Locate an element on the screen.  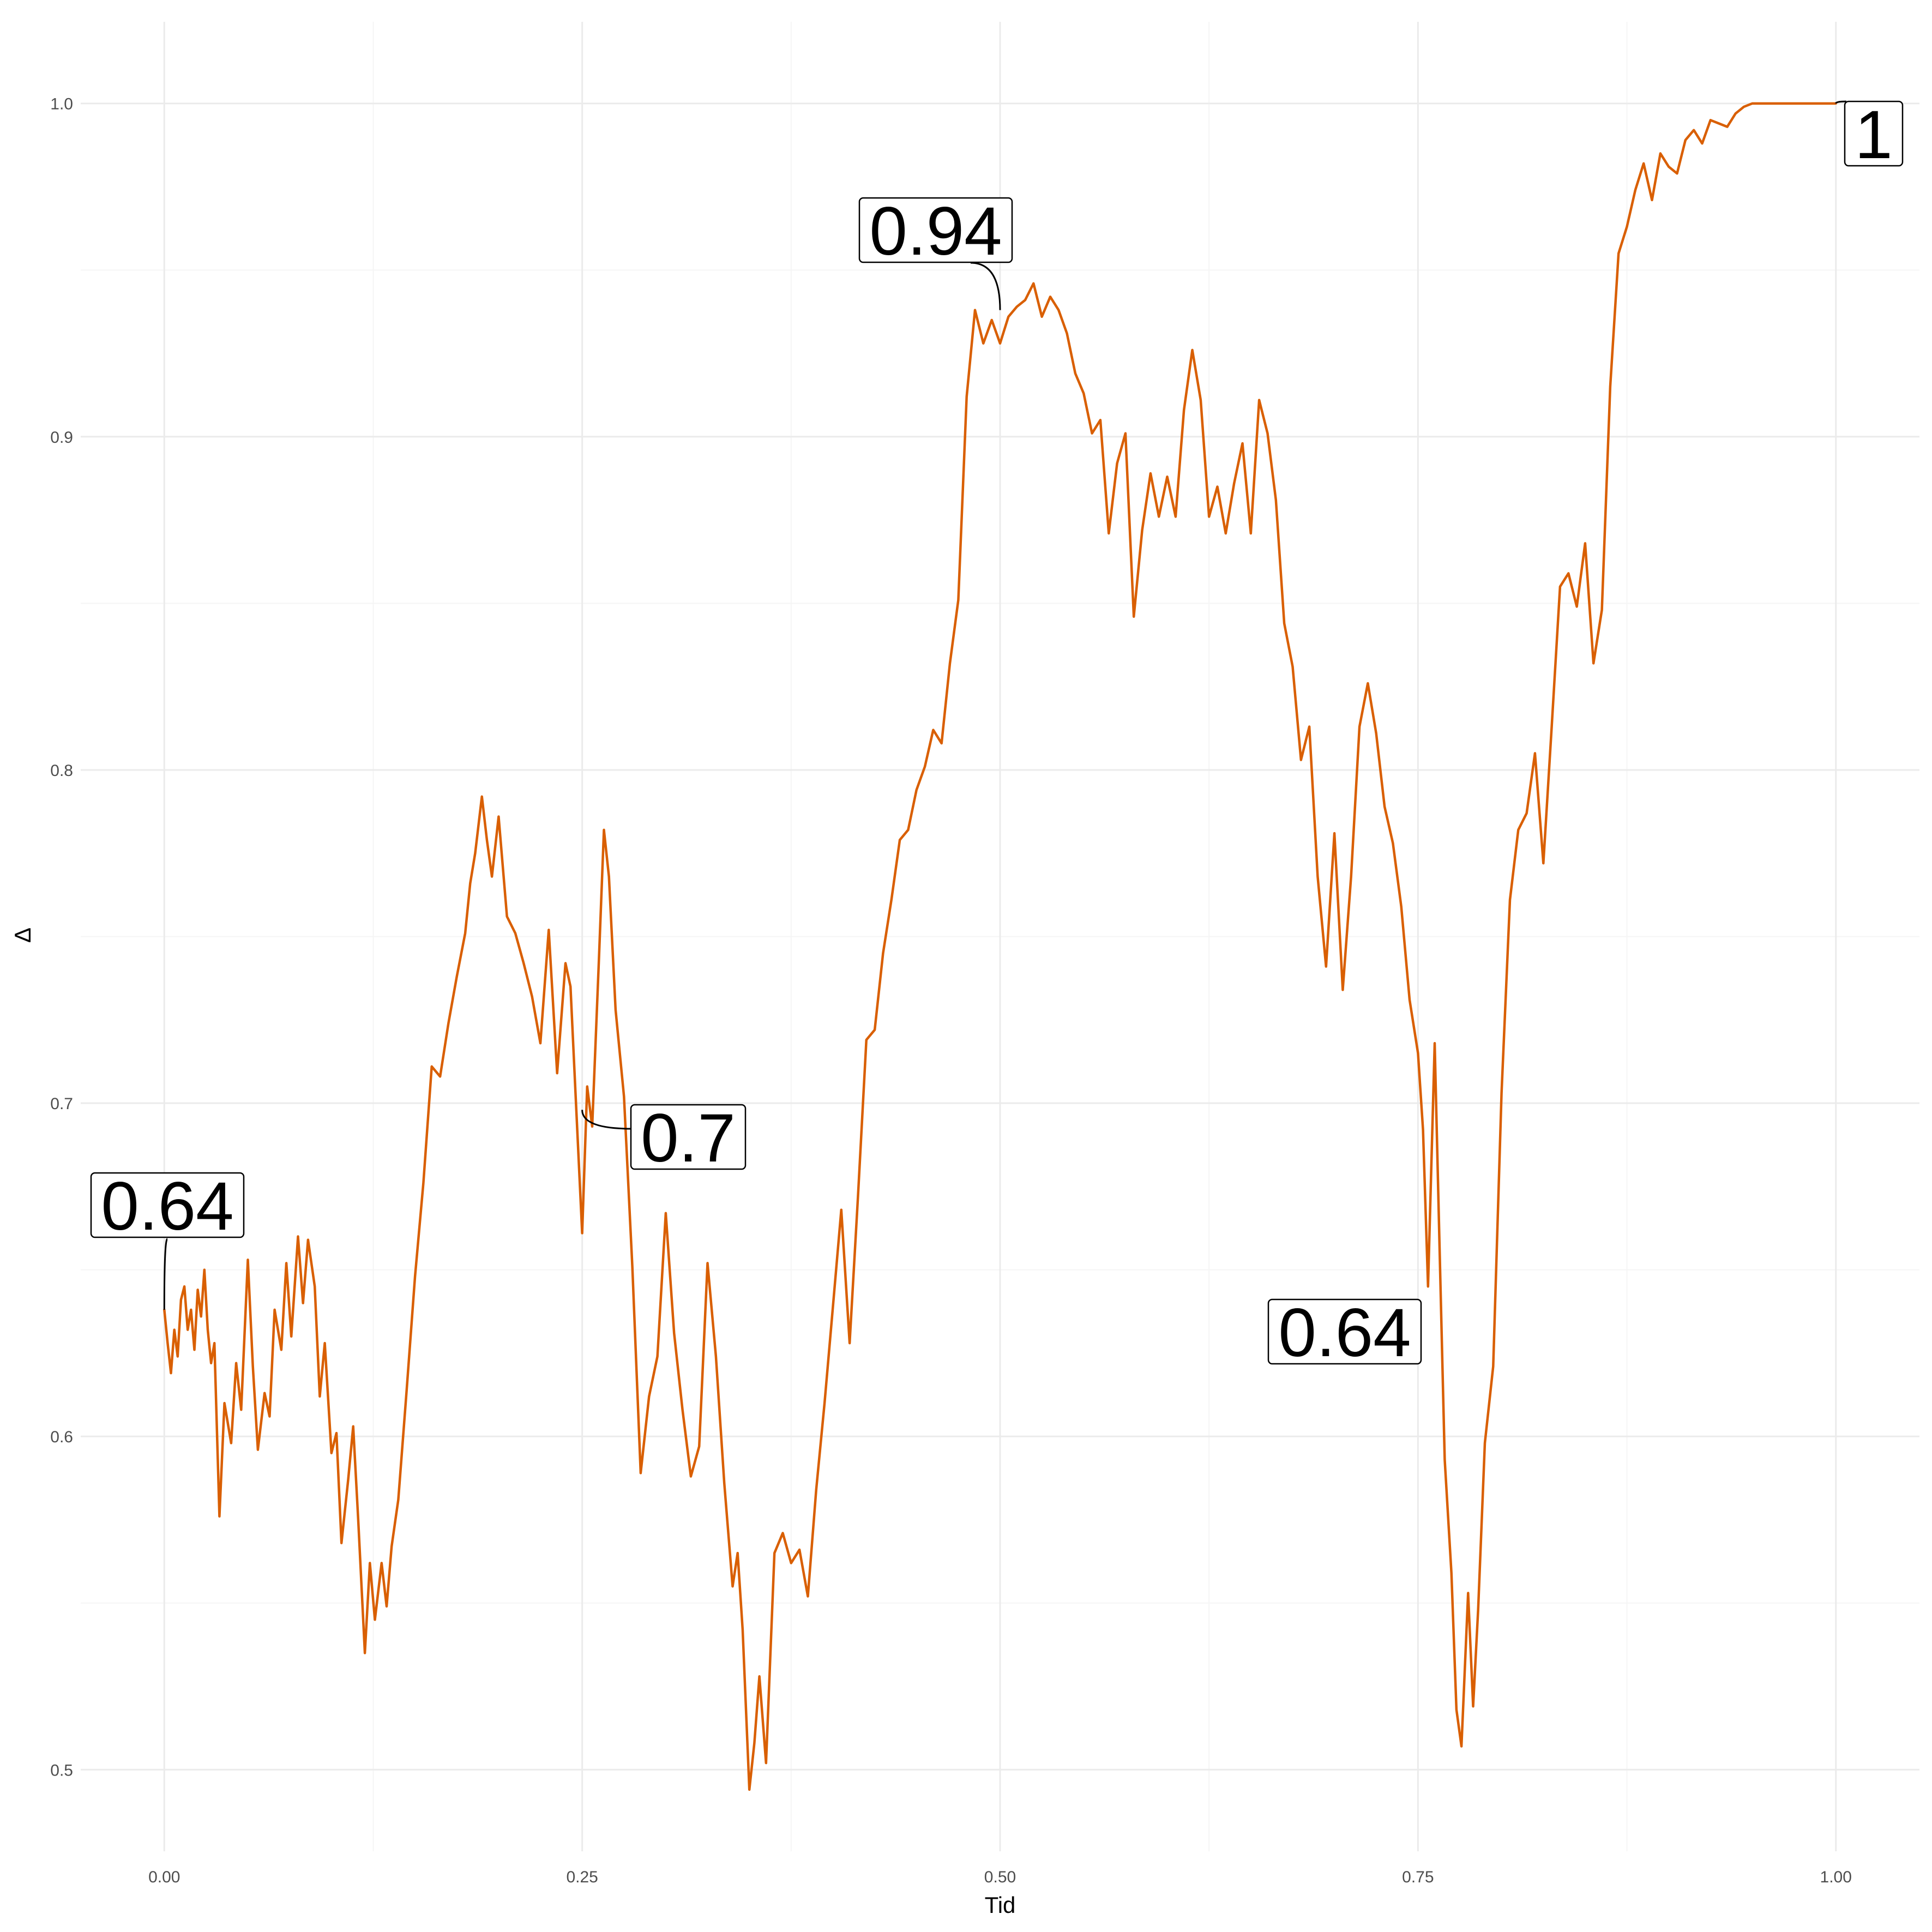
x-tick-label: 0.50 is located at coordinates (1000, 1877).